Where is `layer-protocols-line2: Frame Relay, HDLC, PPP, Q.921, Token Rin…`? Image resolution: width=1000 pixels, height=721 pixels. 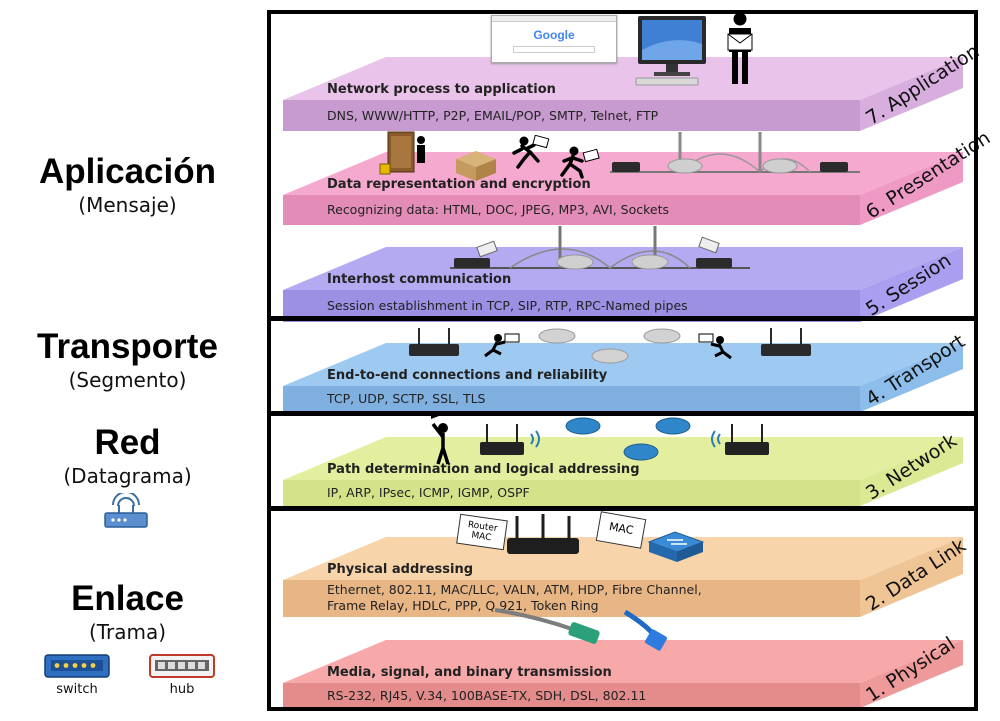
layer-protocols-line2: Frame Relay, HDLC, PPP, Q.921, Token Rin… is located at coordinates (463, 605).